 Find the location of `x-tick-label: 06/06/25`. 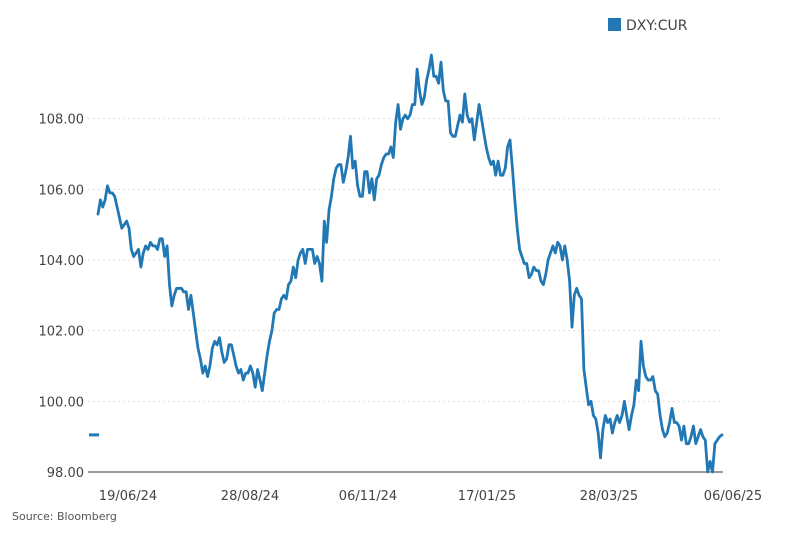

x-tick-label: 06/06/25 is located at coordinates (733, 496).